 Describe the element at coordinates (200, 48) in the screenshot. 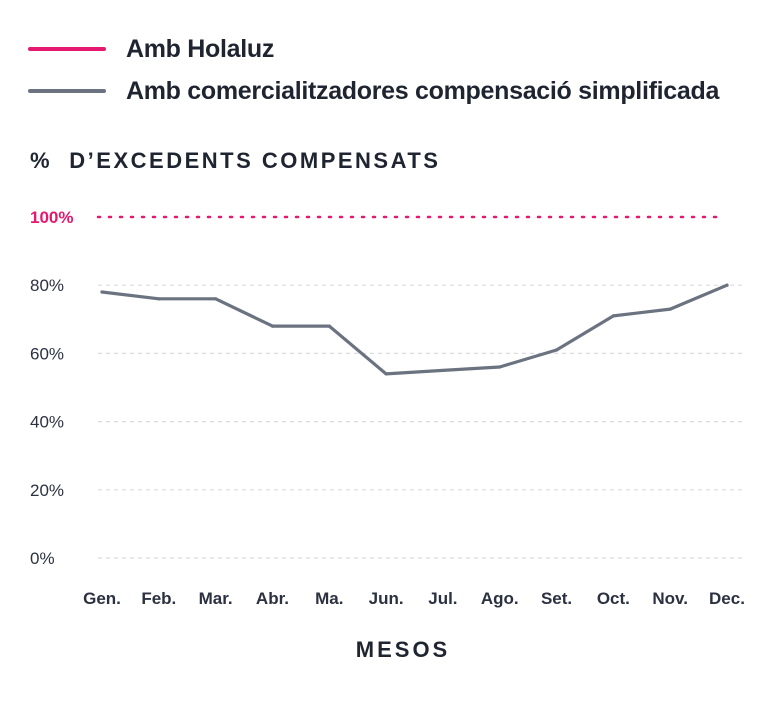

I see `legend-label-holaluz: Amb Holaluz` at that location.